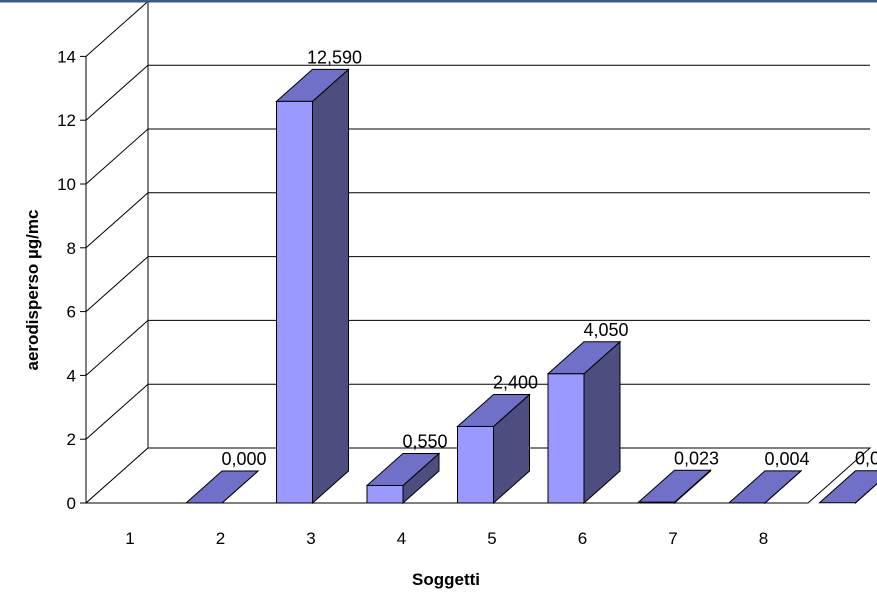 This screenshot has height=603, width=877. I want to click on y-tick-label: 0, so click(71, 503).